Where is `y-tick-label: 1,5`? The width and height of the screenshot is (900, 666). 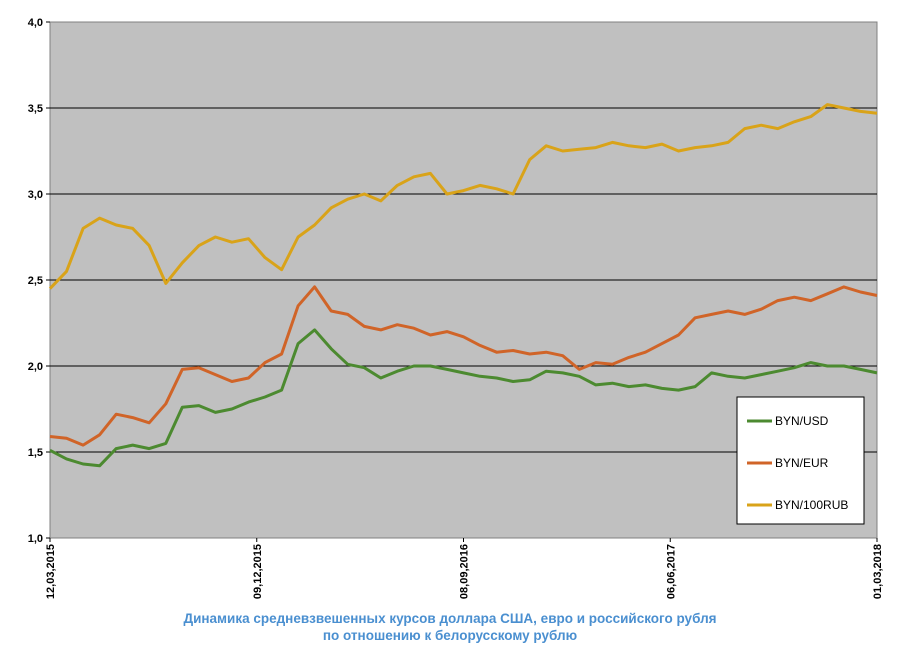 y-tick-label: 1,5 is located at coordinates (35, 453).